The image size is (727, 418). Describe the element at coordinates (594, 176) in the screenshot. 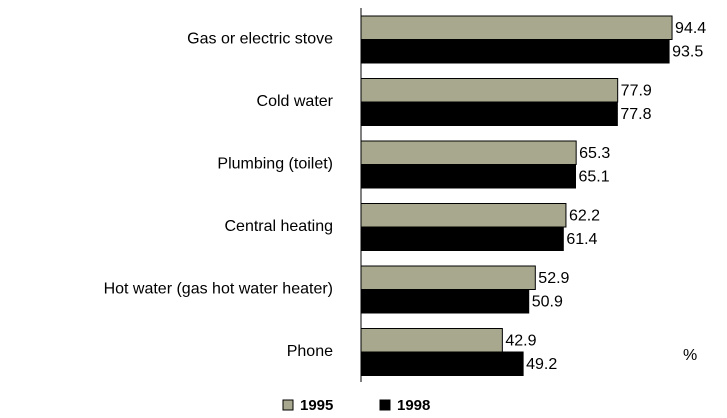

I see `value-label: 65.1` at that location.